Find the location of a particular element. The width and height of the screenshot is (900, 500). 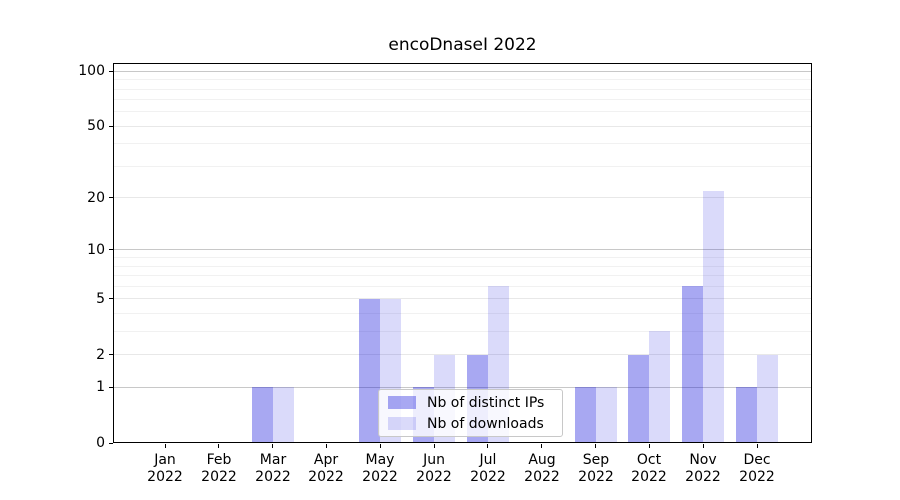

x-tick-label-line: Feb is located at coordinates (219, 460).